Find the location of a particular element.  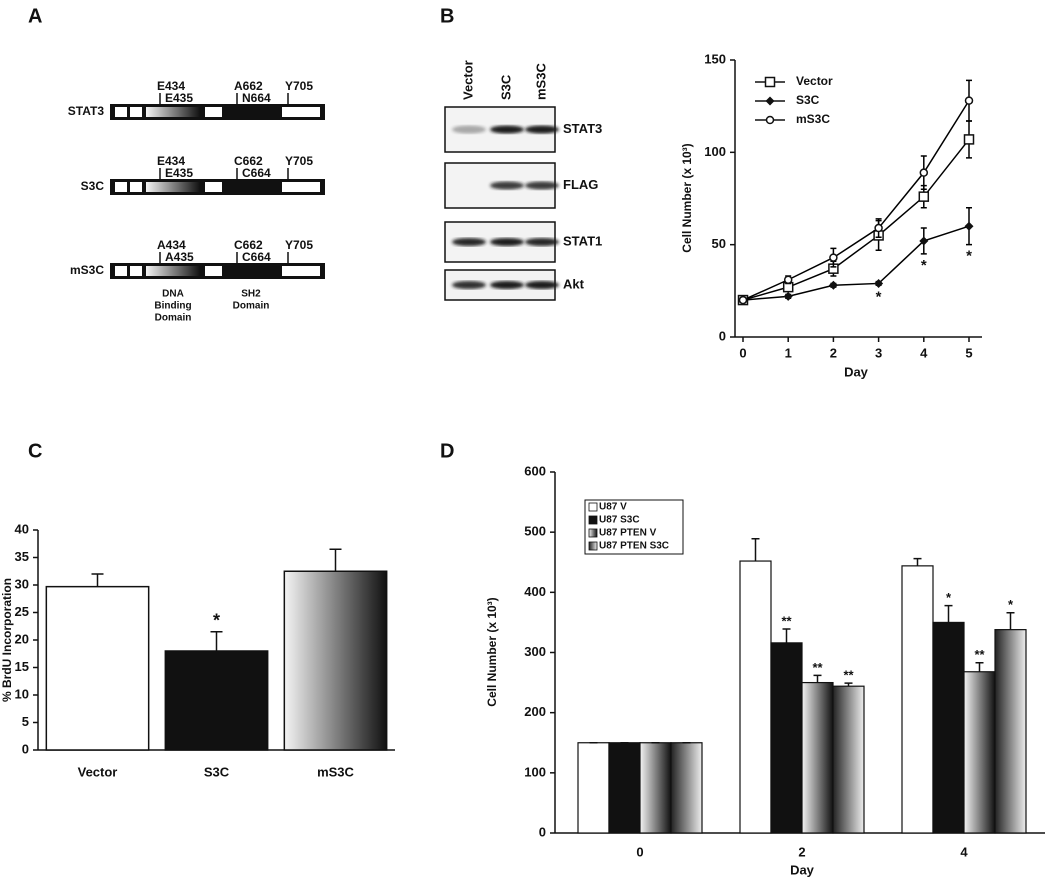

y-tick-label: 400 is located at coordinates (535, 591).